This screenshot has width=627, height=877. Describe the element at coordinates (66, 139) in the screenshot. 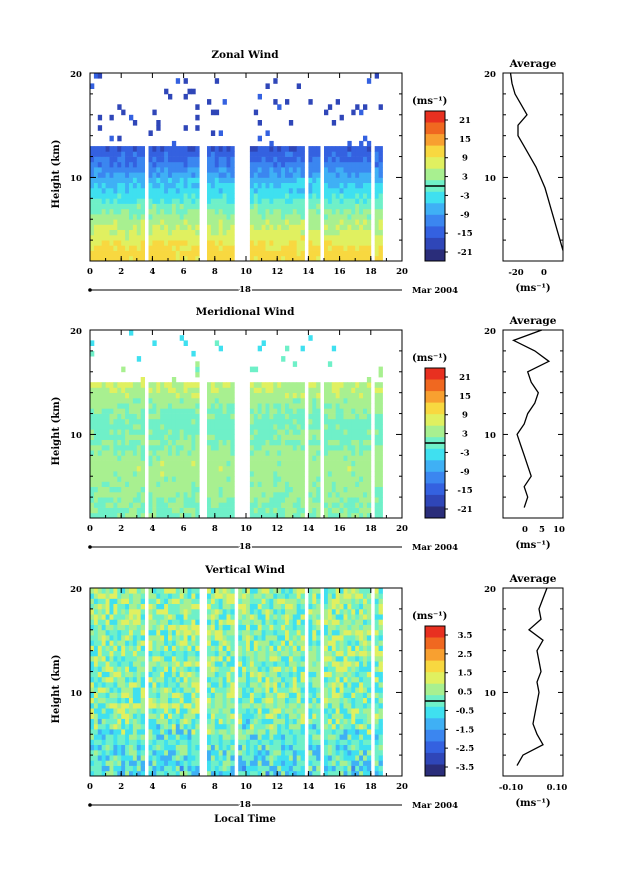

I see `y-axis: 20 10 Height (km)` at that location.